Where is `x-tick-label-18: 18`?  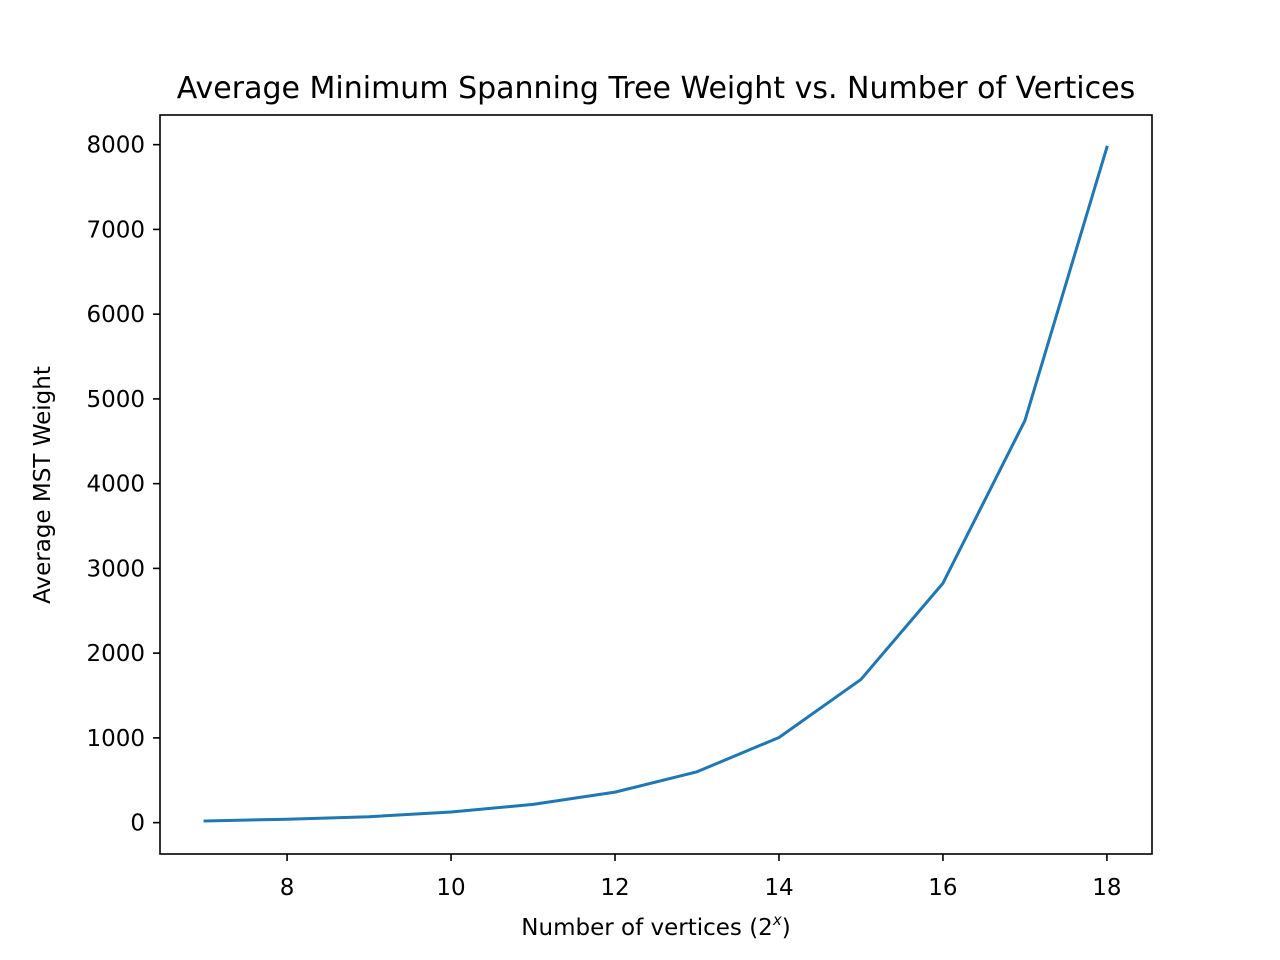
x-tick-label-18: 18 is located at coordinates (1106, 888).